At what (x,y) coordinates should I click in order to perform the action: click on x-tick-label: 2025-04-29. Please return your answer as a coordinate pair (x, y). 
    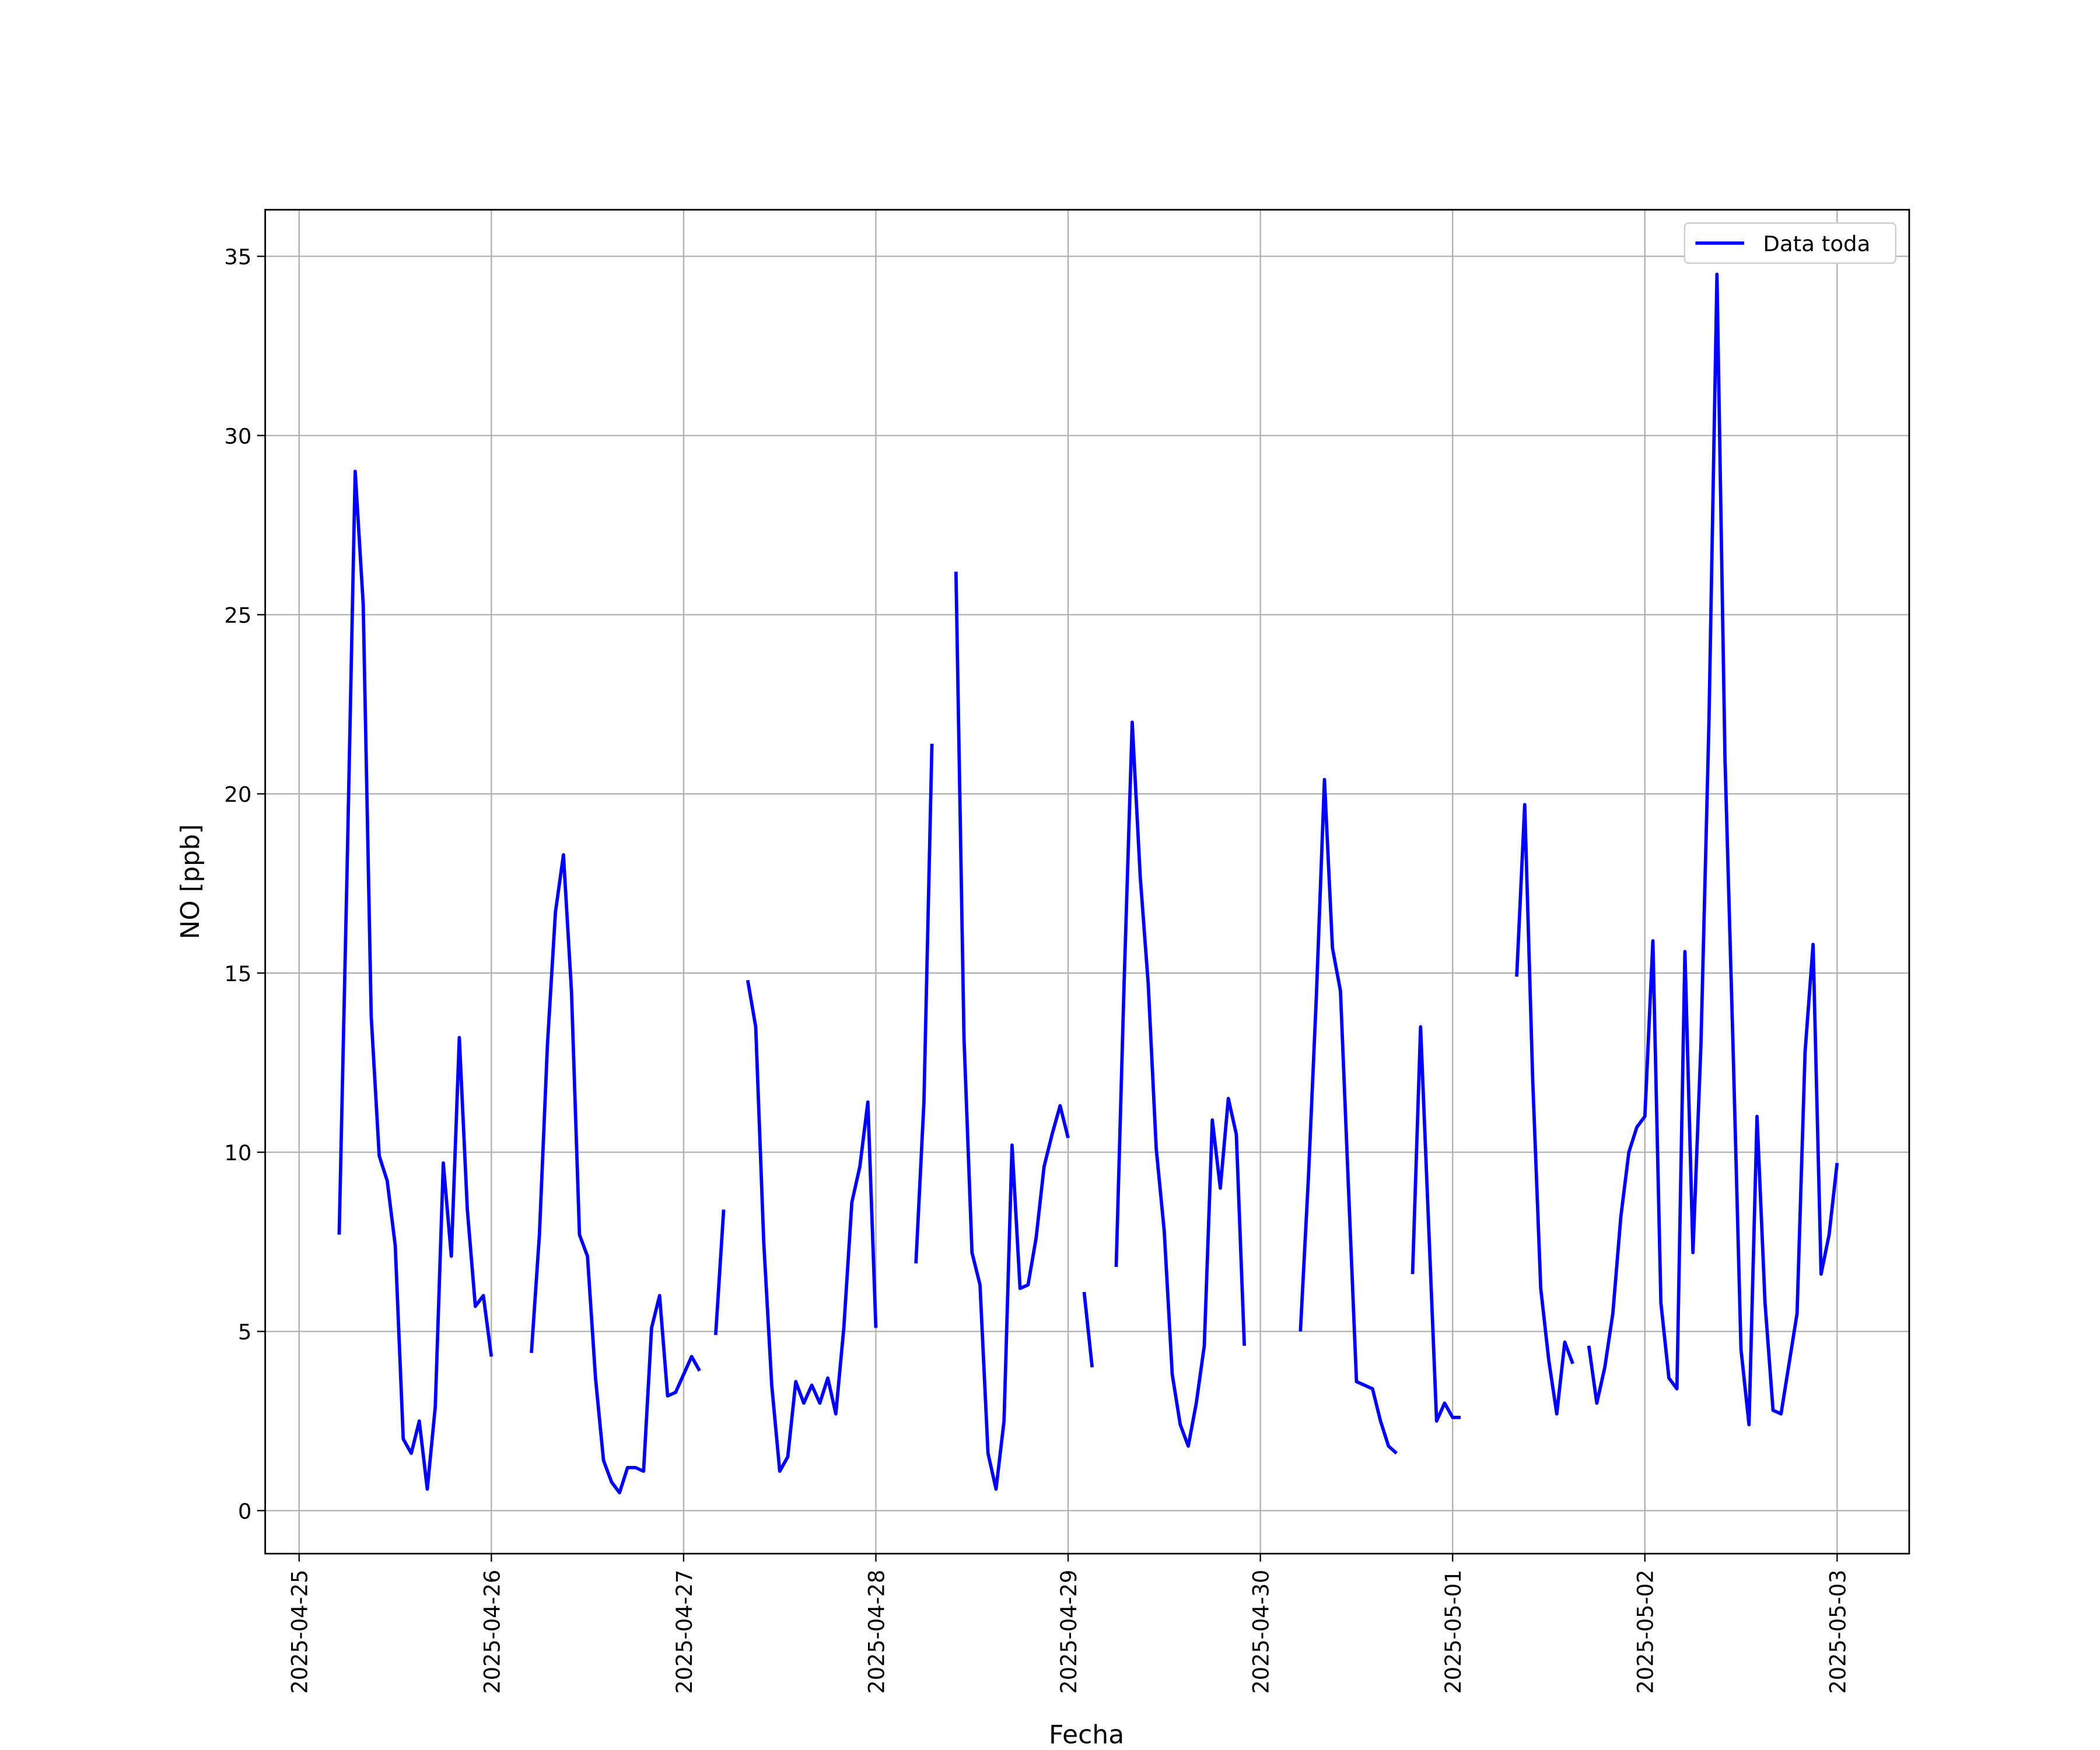
    Looking at the image, I should click on (1069, 1632).